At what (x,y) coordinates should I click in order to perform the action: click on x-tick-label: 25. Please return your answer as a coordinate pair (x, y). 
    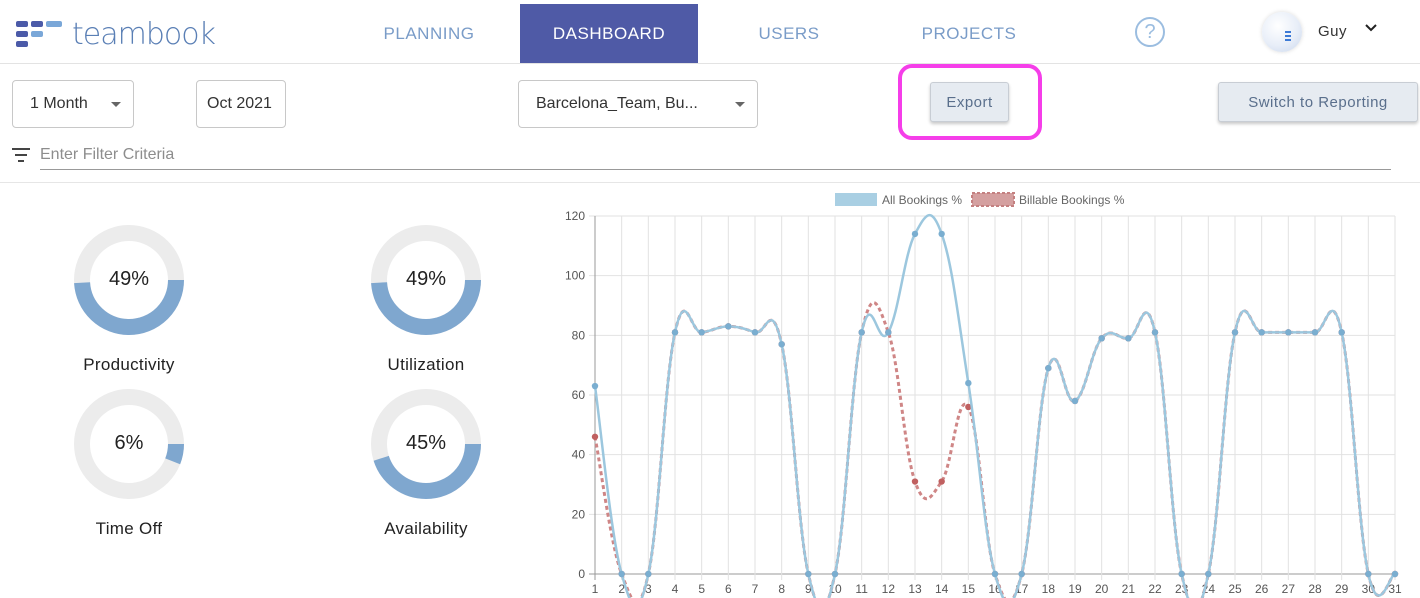
    Looking at the image, I should click on (1235, 589).